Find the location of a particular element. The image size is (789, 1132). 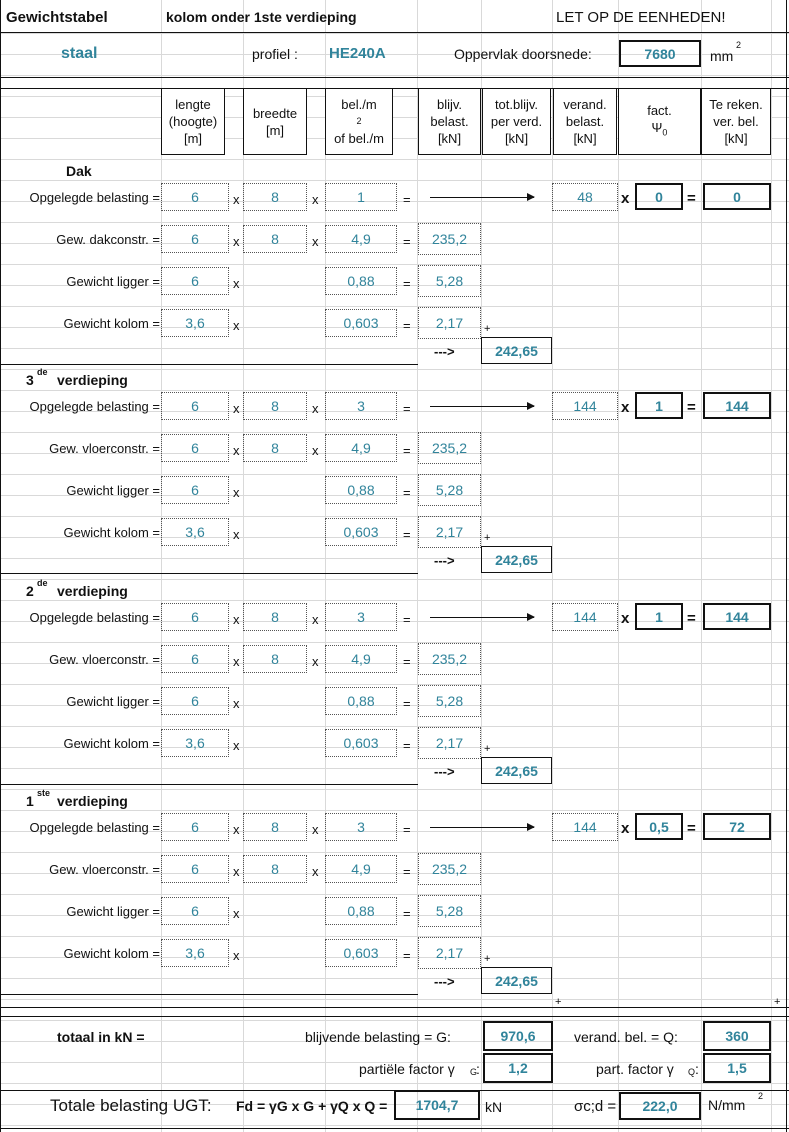

col-width-header-line: breedte is located at coordinates (275, 113).